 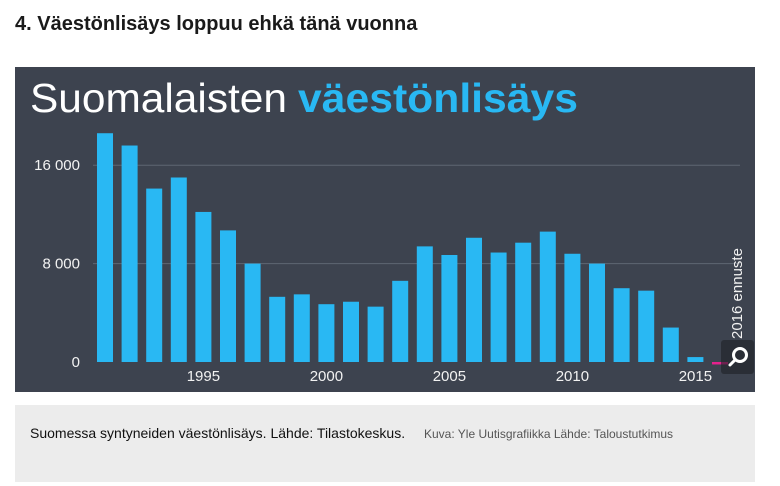 I want to click on bar-2011, so click(x=597, y=312).